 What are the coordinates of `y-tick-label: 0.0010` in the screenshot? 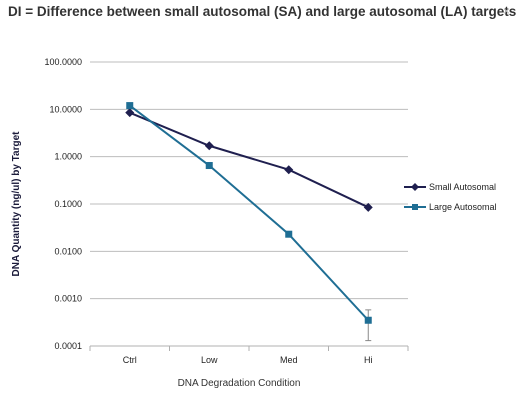 It's located at (68, 299).